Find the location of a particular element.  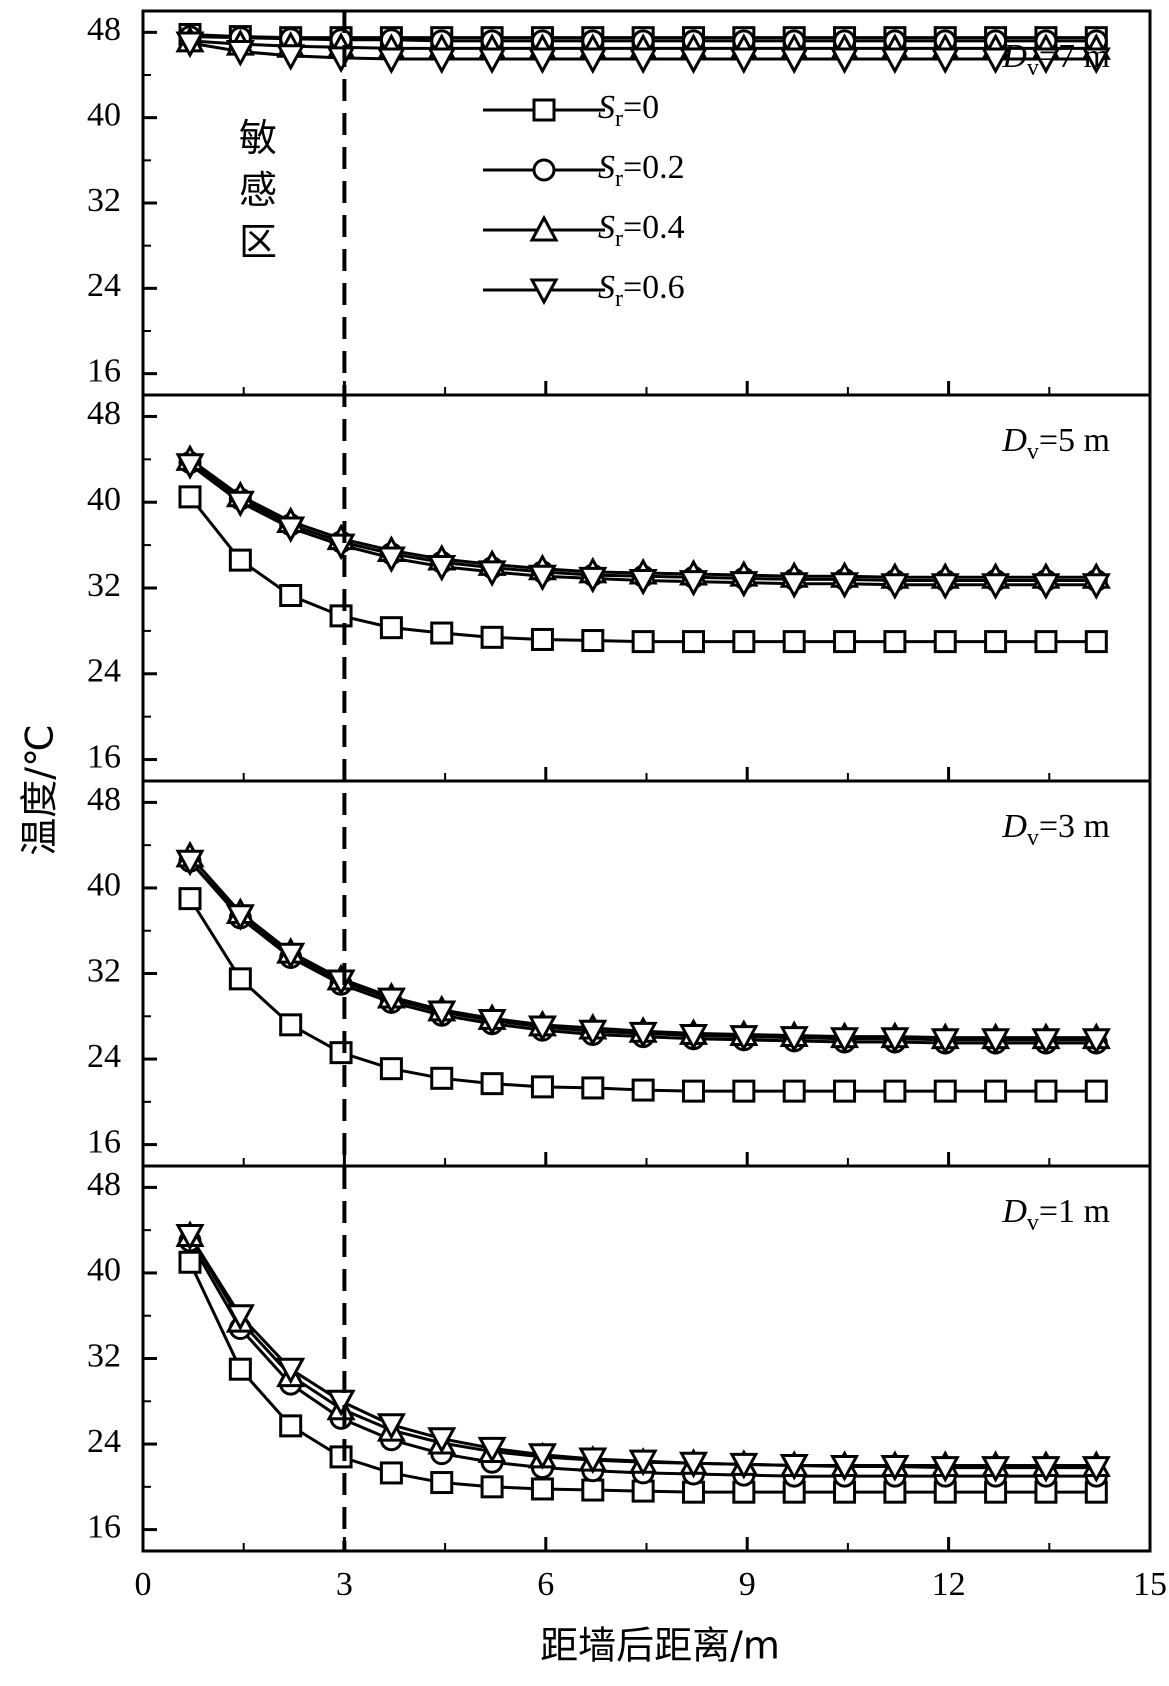

x-tick-label: 6 is located at coordinates (545, 1584).